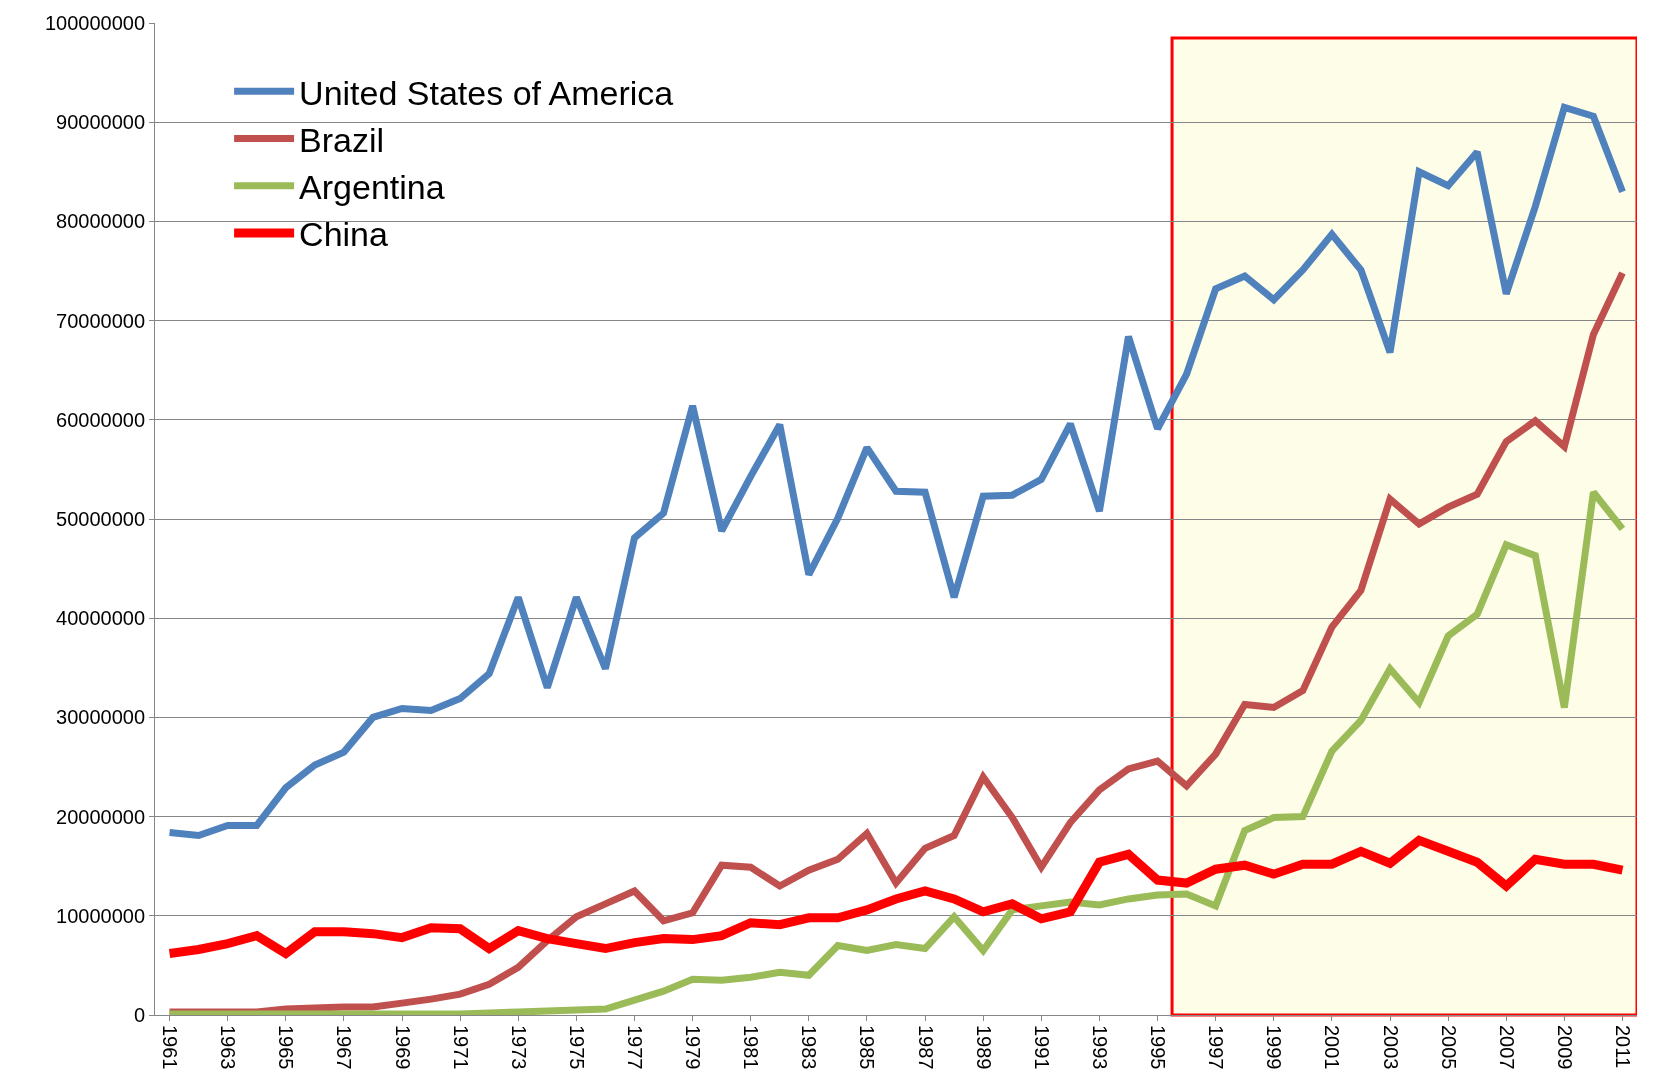 The width and height of the screenshot is (1657, 1090). What do you see at coordinates (1274, 1047) in the screenshot?
I see `x-tick-label: 1999` at bounding box center [1274, 1047].